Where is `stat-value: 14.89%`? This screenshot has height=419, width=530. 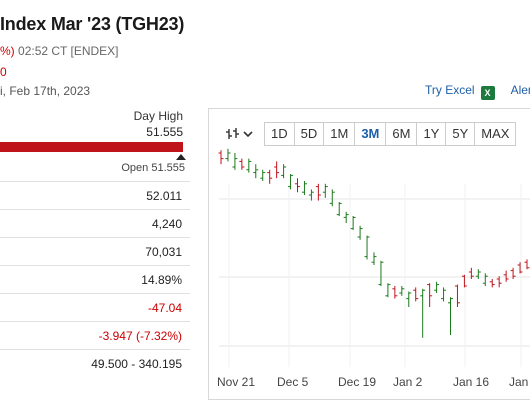
stat-value: 14.89% is located at coordinates (95, 279).